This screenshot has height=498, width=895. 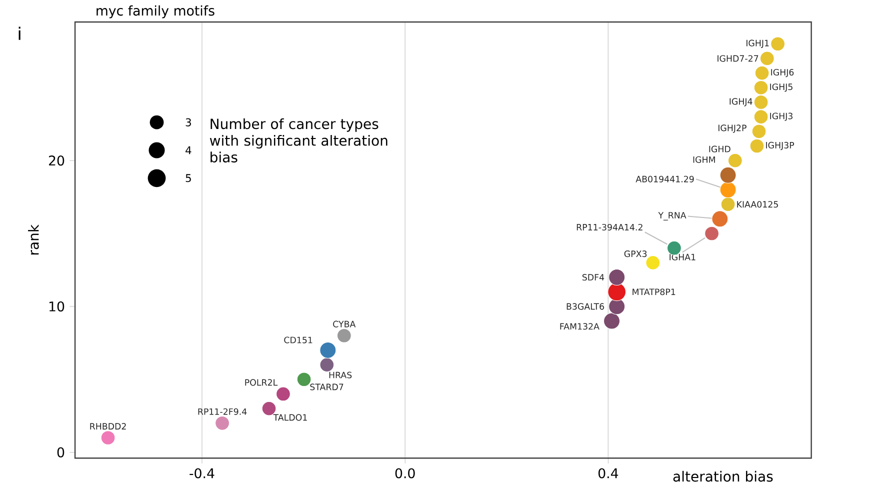 What do you see at coordinates (781, 116) in the screenshot?
I see `annotation: IGHJ3` at bounding box center [781, 116].